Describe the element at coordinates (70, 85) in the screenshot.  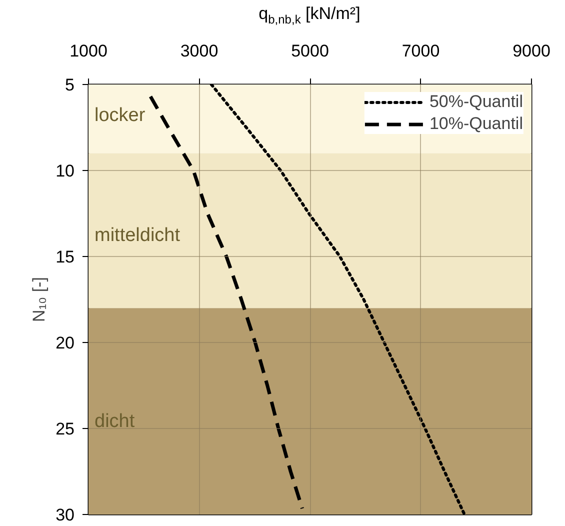
I see `y-tick-label: 5` at that location.